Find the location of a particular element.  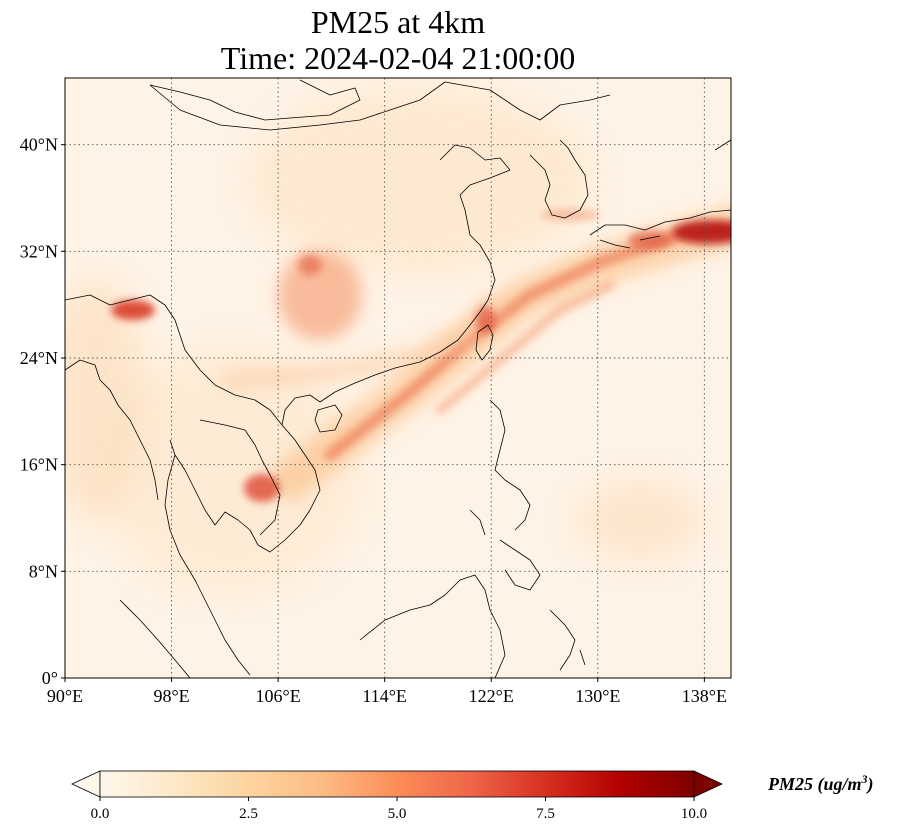

colorbar-tick-label: 7.5 is located at coordinates (545, 814).